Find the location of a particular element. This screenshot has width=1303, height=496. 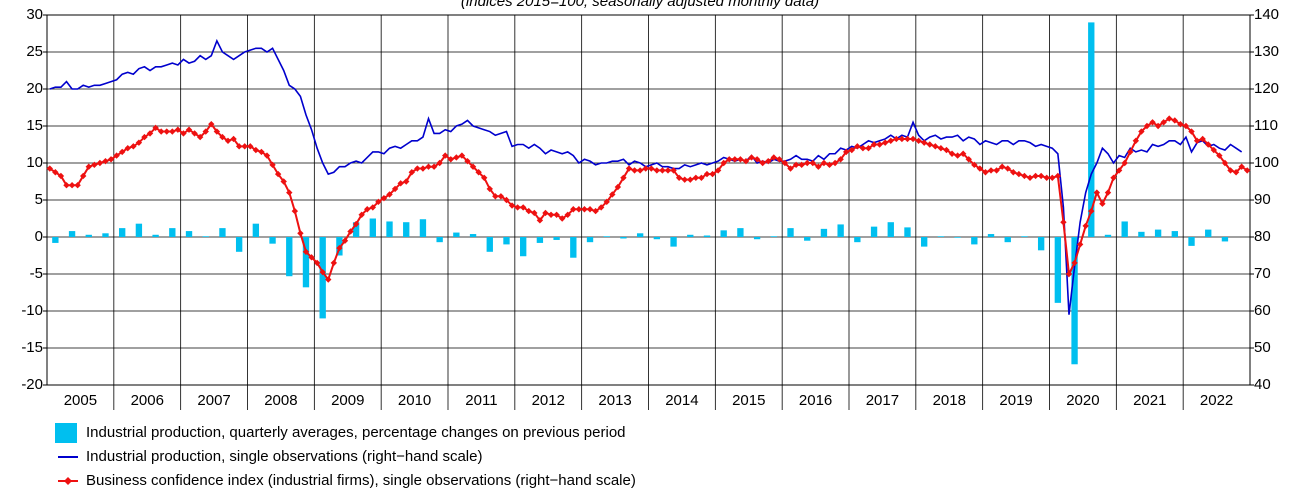

x-tick-label: 2017 is located at coordinates (882, 400).